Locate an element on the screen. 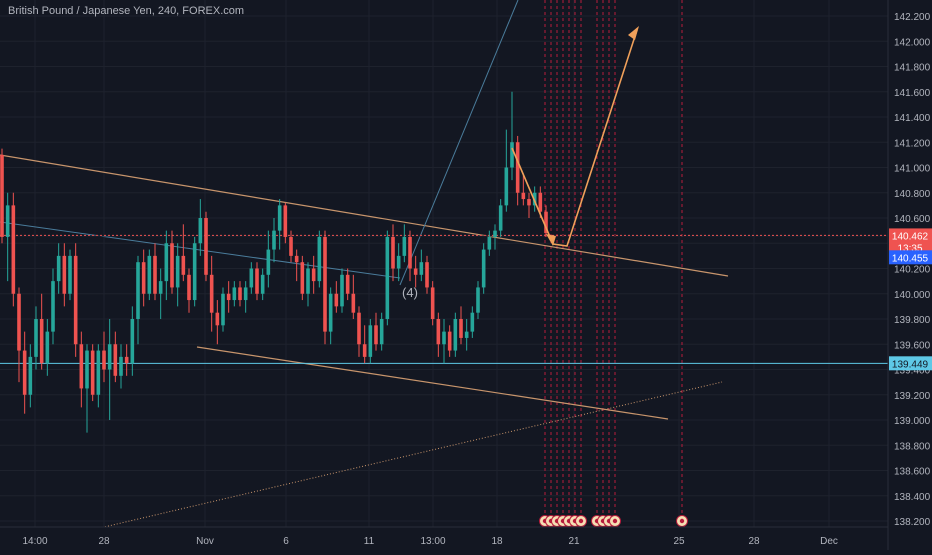  price-axis-bg is located at coordinates (910, 275).